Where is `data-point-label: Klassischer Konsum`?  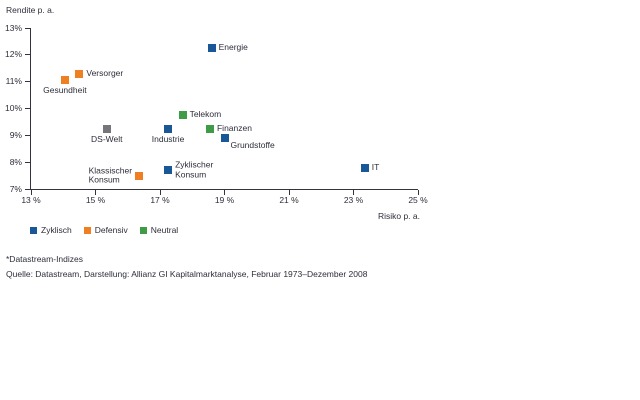 data-point-label: Klassischer Konsum is located at coordinates (110, 175).